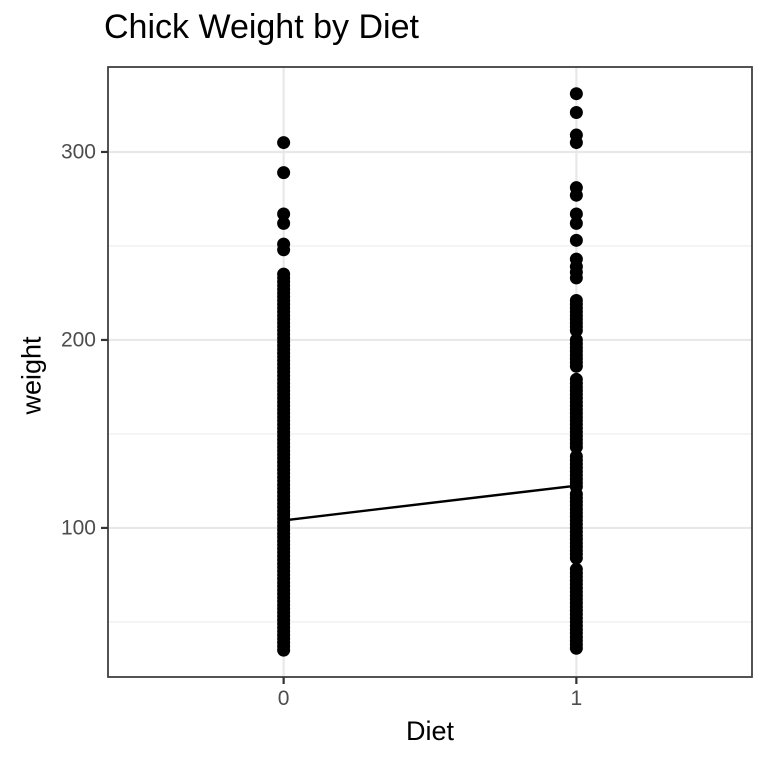 Image resolution: width=768 pixels, height=768 pixels. Describe the element at coordinates (78, 527) in the screenshot. I see `y-tick-label: 100` at that location.